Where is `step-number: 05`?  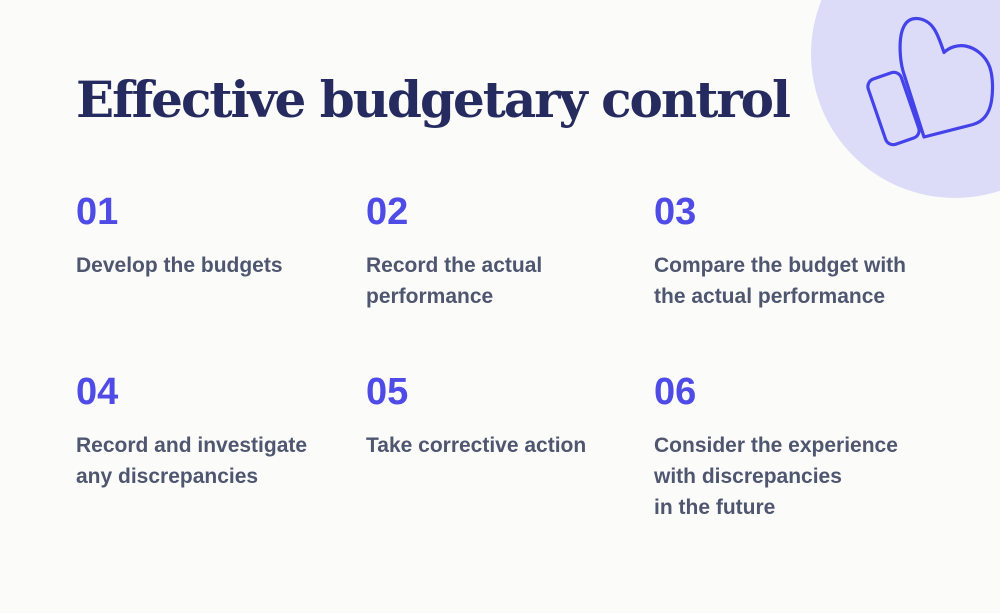
step-number: 05 is located at coordinates (387, 392).